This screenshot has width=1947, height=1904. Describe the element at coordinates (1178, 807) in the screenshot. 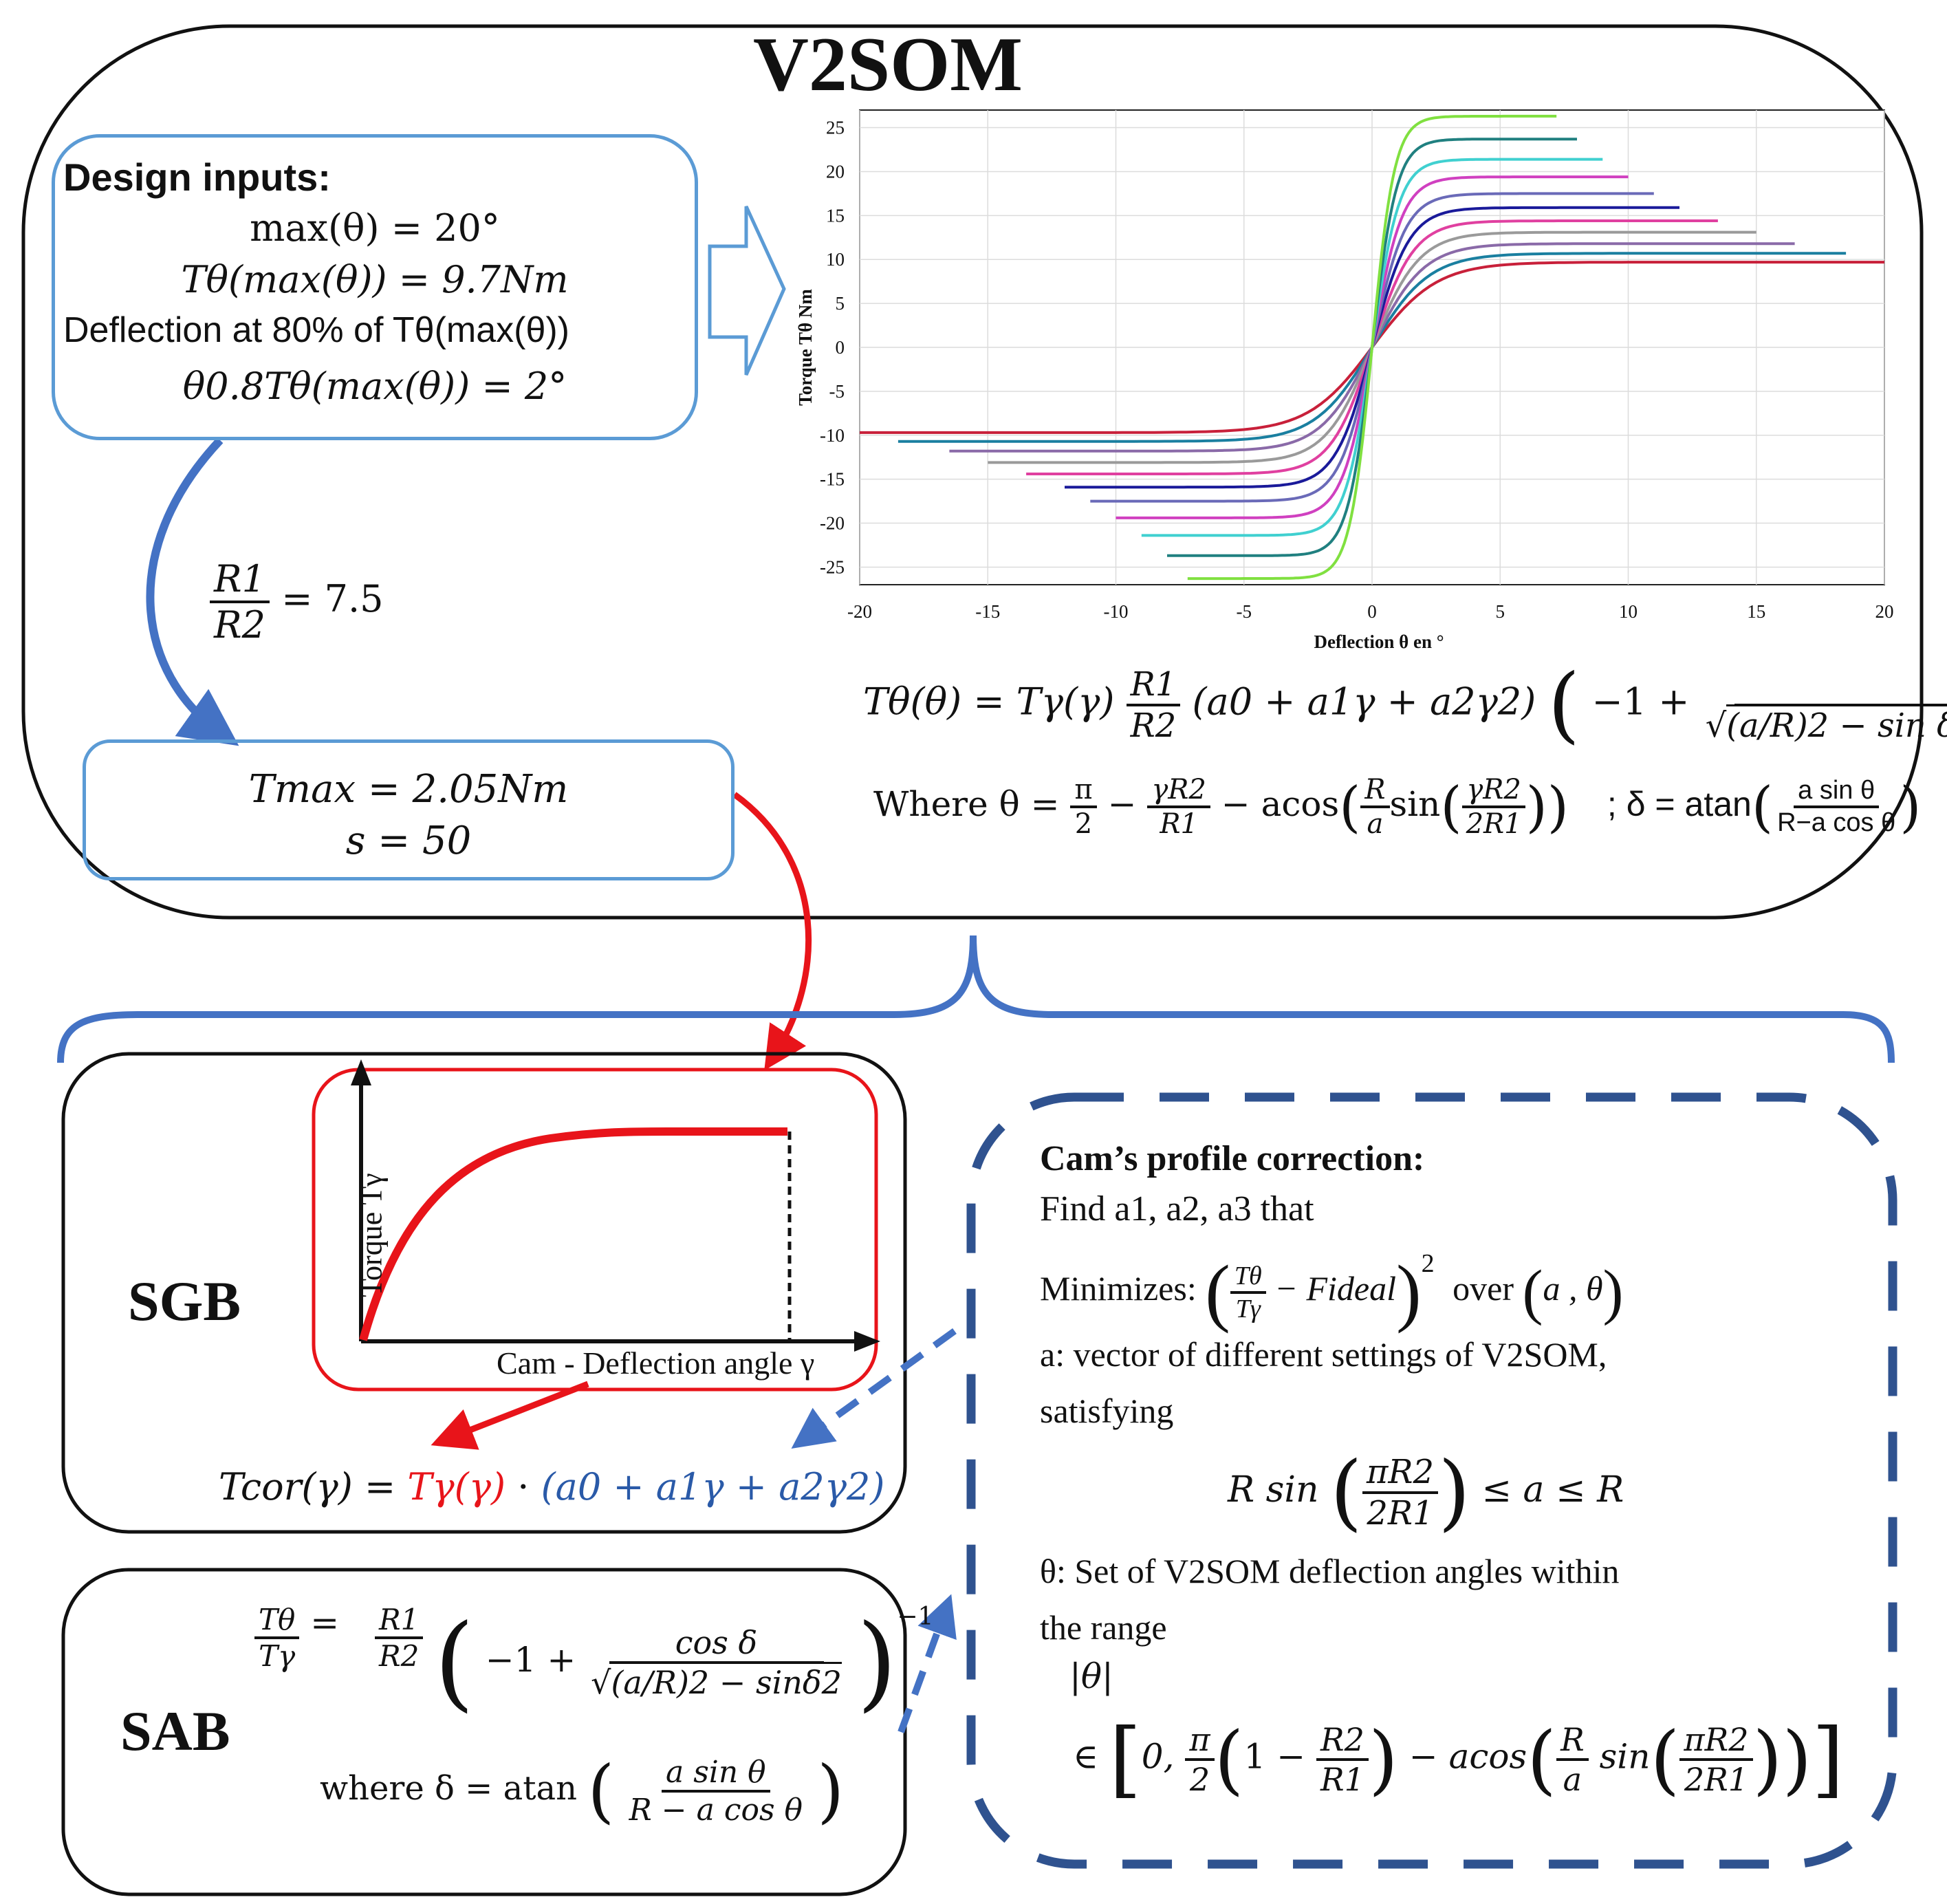

I see `where-gamma-frac: γR2 R1` at that location.